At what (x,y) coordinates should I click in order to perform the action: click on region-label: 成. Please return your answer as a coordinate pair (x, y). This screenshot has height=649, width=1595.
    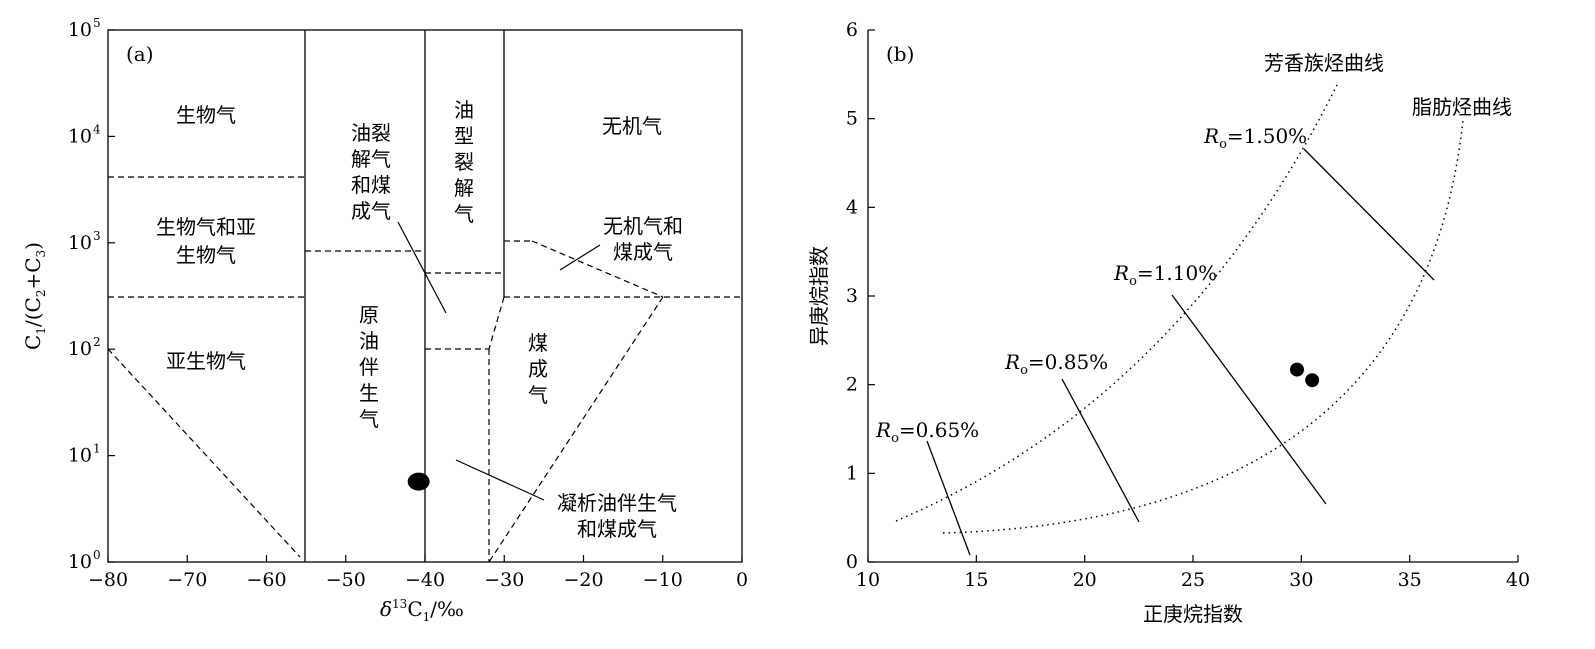
    Looking at the image, I should click on (538, 369).